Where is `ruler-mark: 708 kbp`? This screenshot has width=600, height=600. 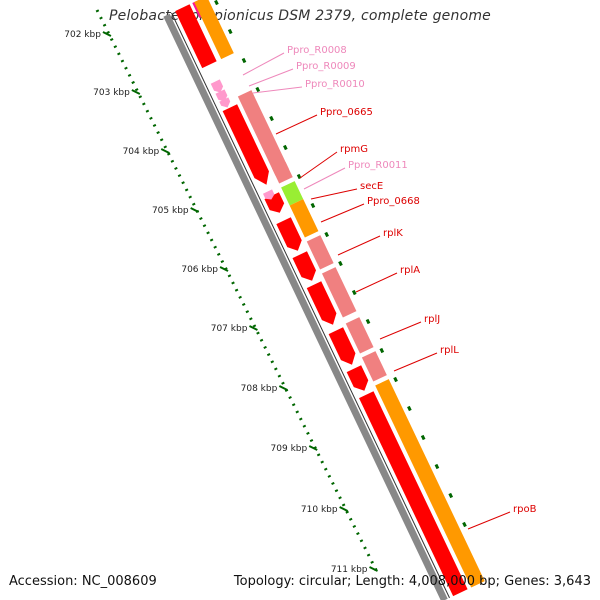
ruler-mark: 708 kbp is located at coordinates (264, 389).